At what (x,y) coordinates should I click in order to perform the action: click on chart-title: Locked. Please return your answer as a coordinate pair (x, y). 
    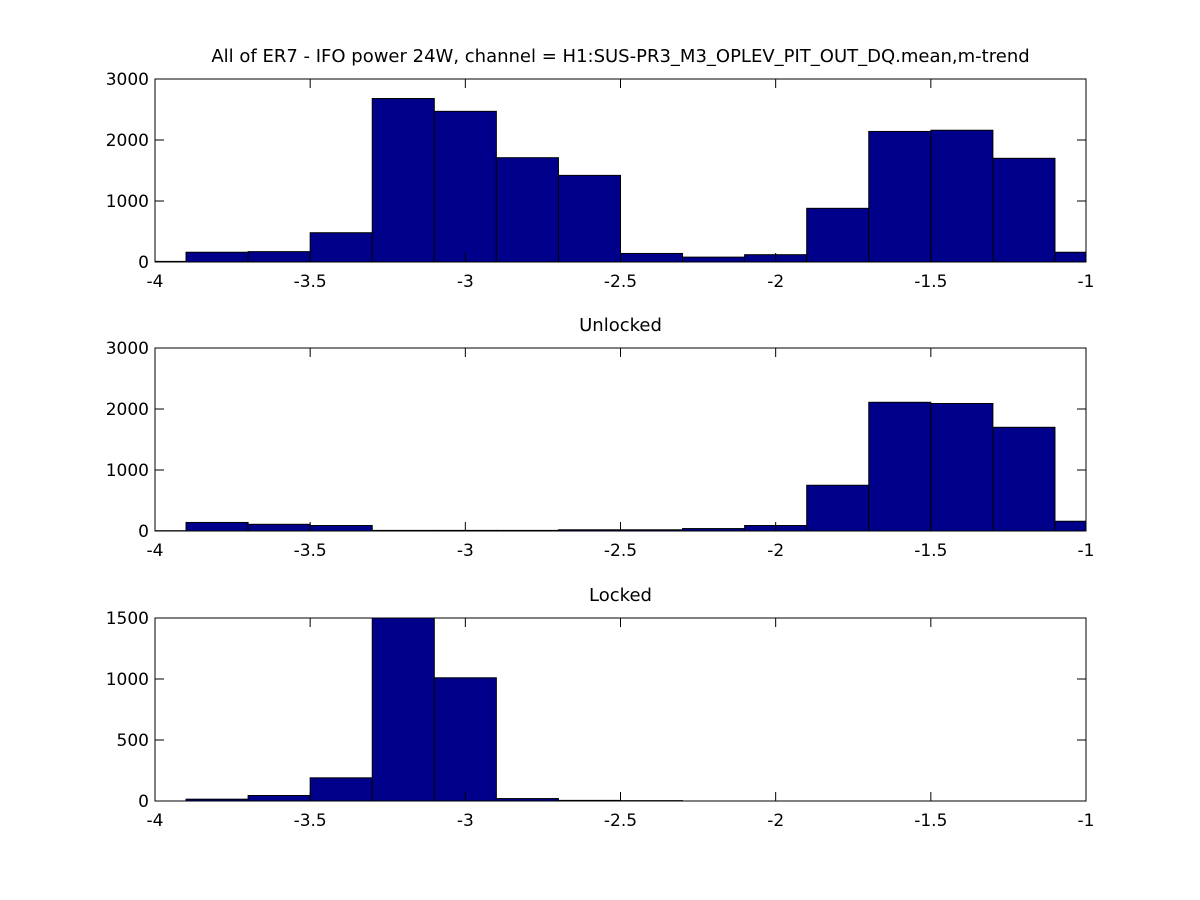
    Looking at the image, I should click on (620, 595).